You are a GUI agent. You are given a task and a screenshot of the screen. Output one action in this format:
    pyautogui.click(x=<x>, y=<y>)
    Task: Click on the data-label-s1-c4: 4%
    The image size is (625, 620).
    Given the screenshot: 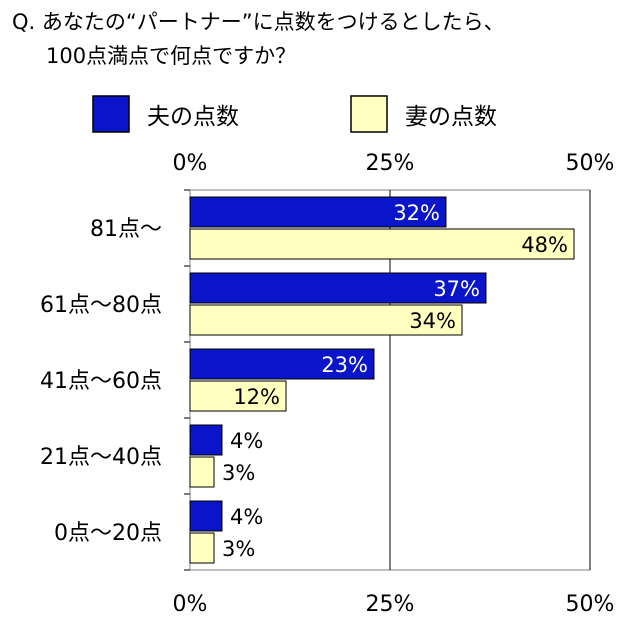 What is the action you would take?
    pyautogui.click(x=246, y=441)
    